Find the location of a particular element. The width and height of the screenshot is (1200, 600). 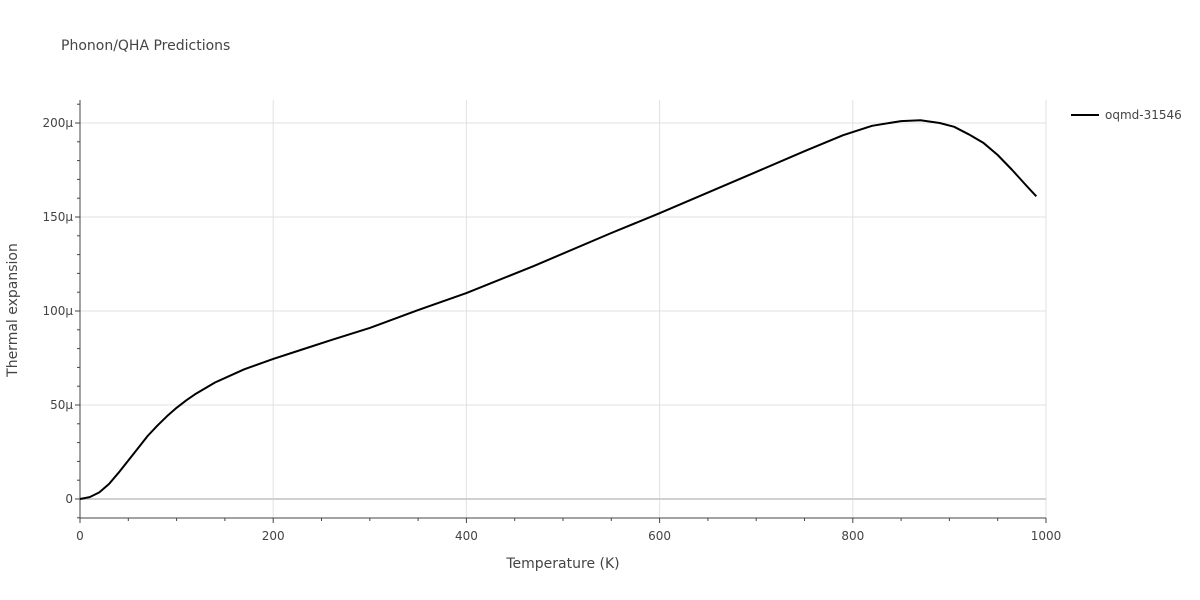

y-tick-label: 200μ is located at coordinates (57, 123).